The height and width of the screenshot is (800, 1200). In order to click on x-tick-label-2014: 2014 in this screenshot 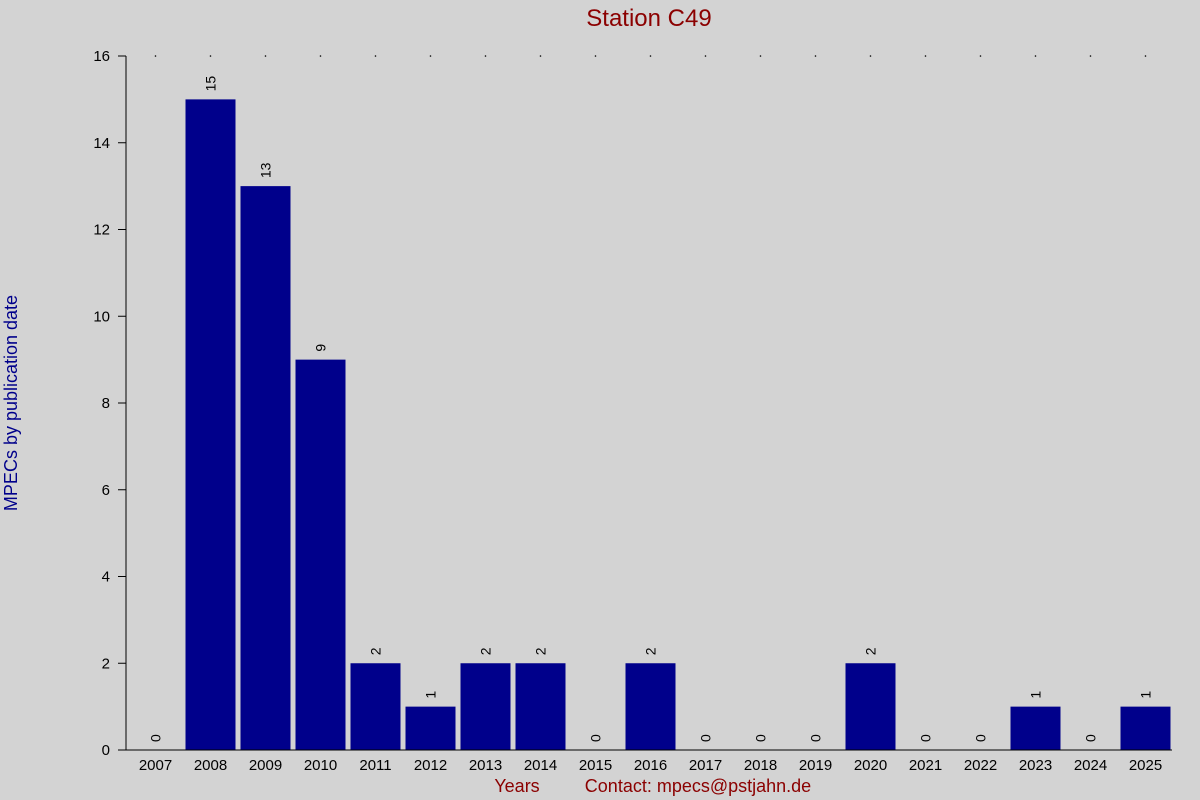, I will do `click(540, 765)`.